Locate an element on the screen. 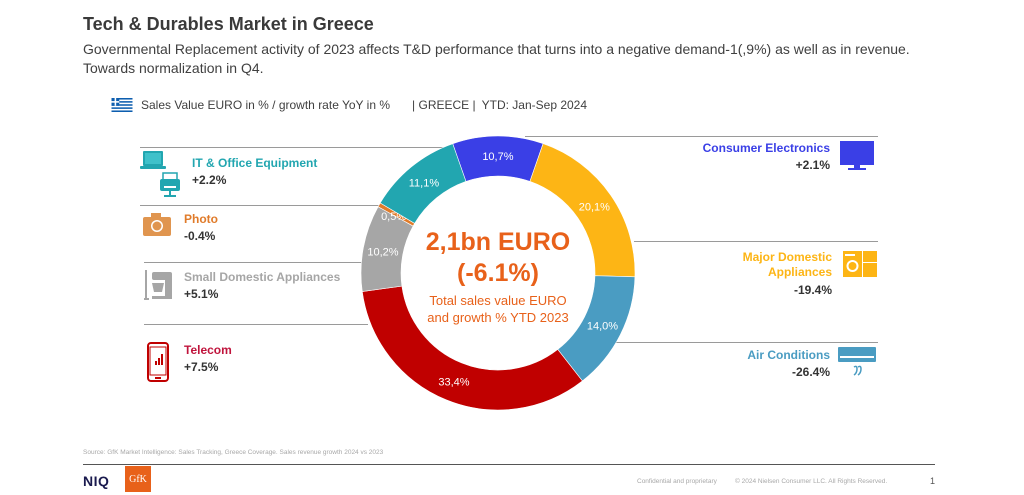  center-caption-line2: and growth % YTD 2023 is located at coordinates (498, 317).